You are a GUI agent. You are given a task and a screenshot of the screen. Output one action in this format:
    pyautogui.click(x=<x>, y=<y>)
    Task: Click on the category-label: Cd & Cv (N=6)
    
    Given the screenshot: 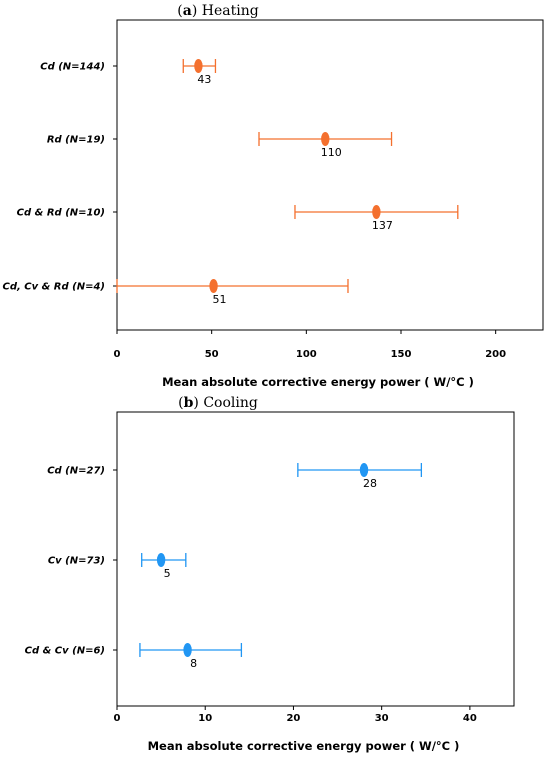 What is the action you would take?
    pyautogui.click(x=65, y=651)
    